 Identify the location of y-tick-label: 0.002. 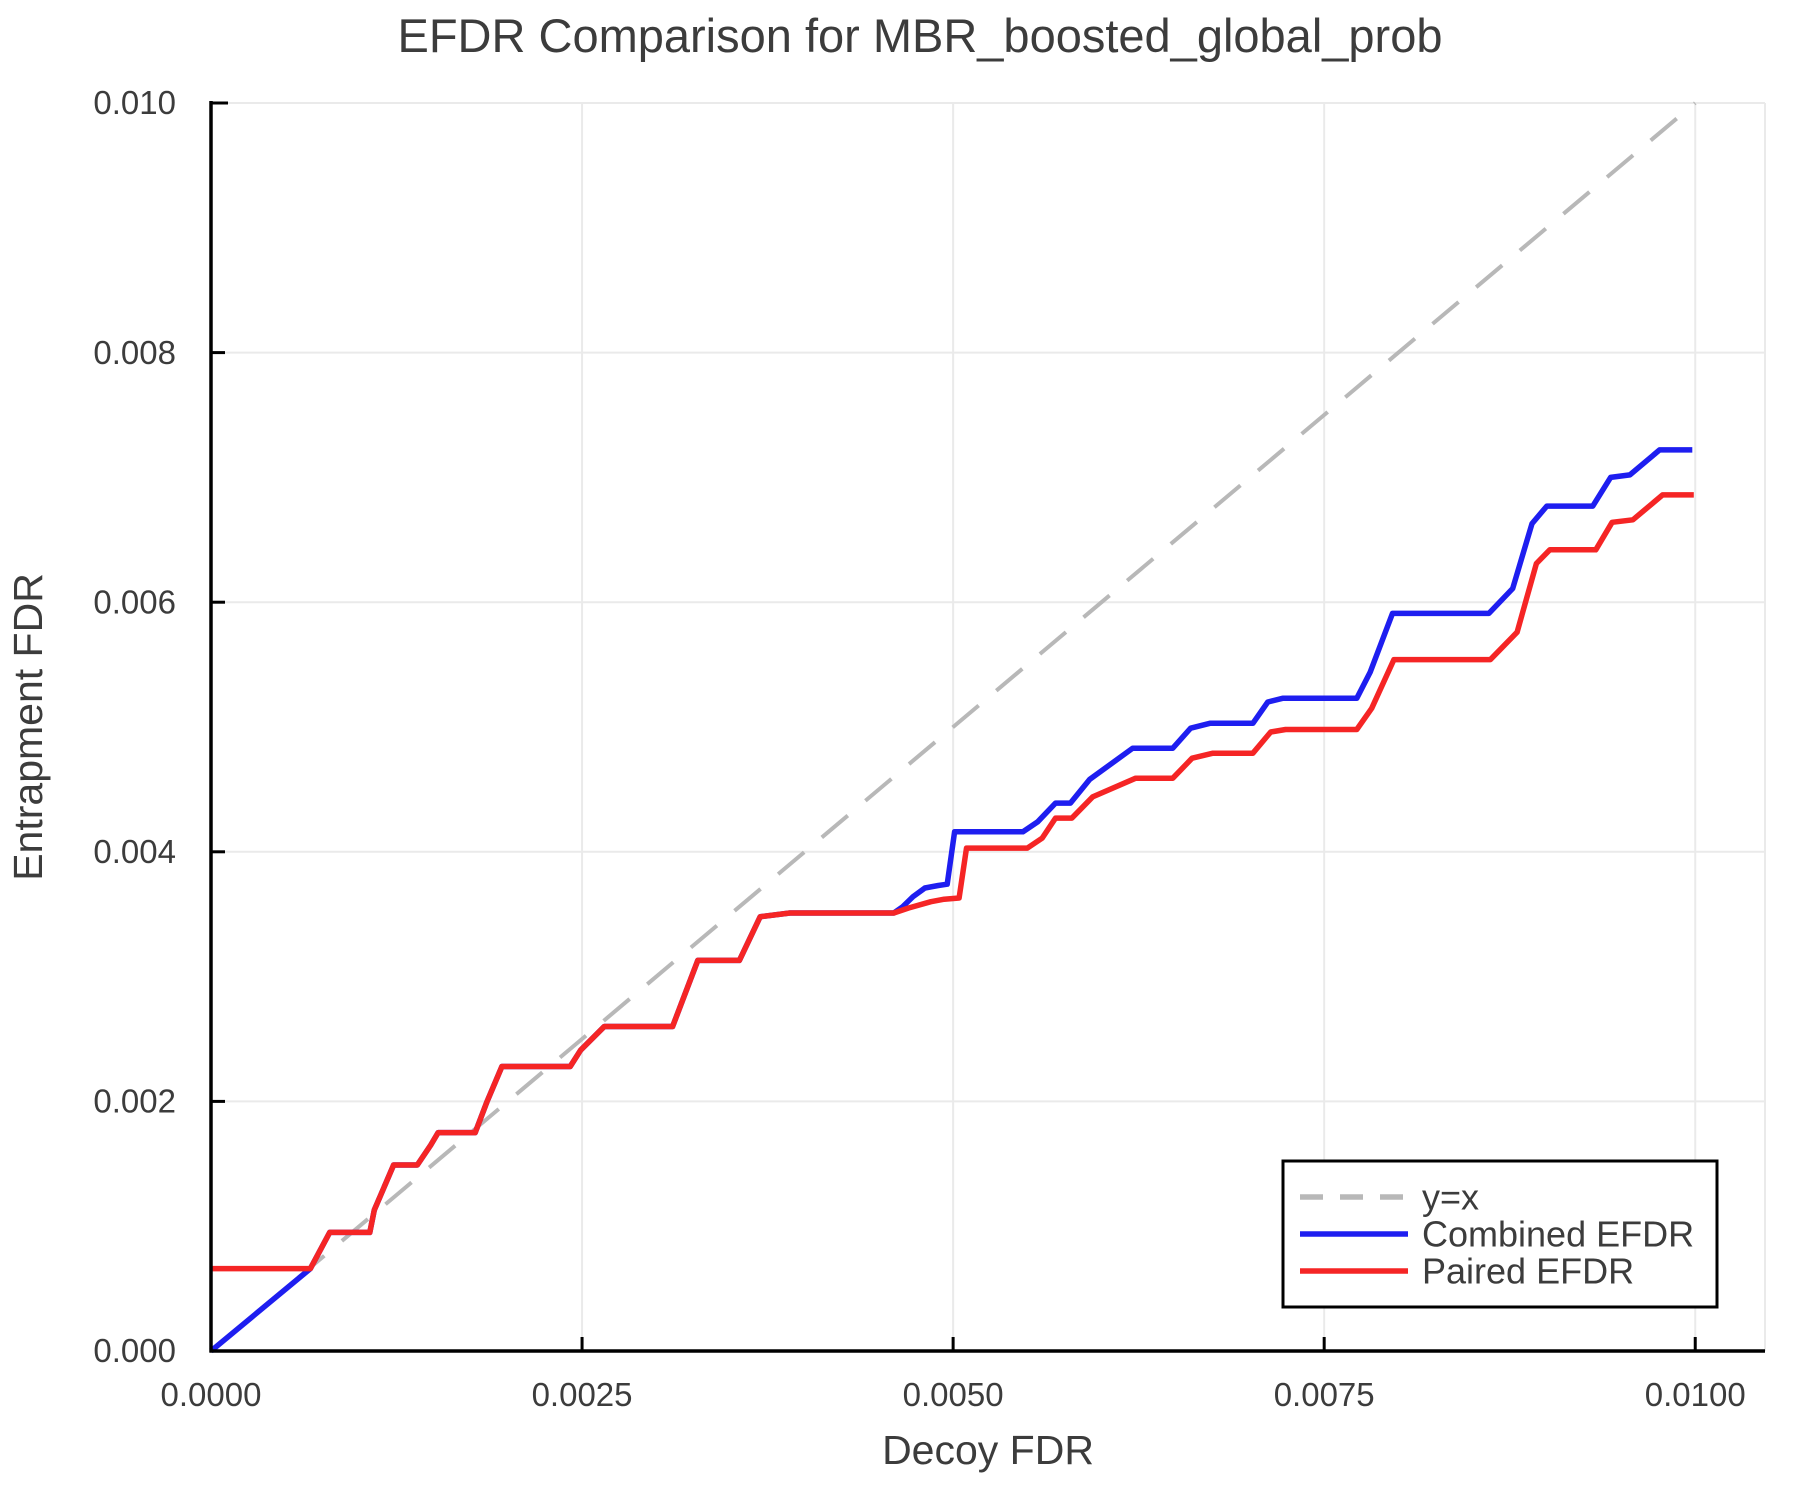
(134, 1101).